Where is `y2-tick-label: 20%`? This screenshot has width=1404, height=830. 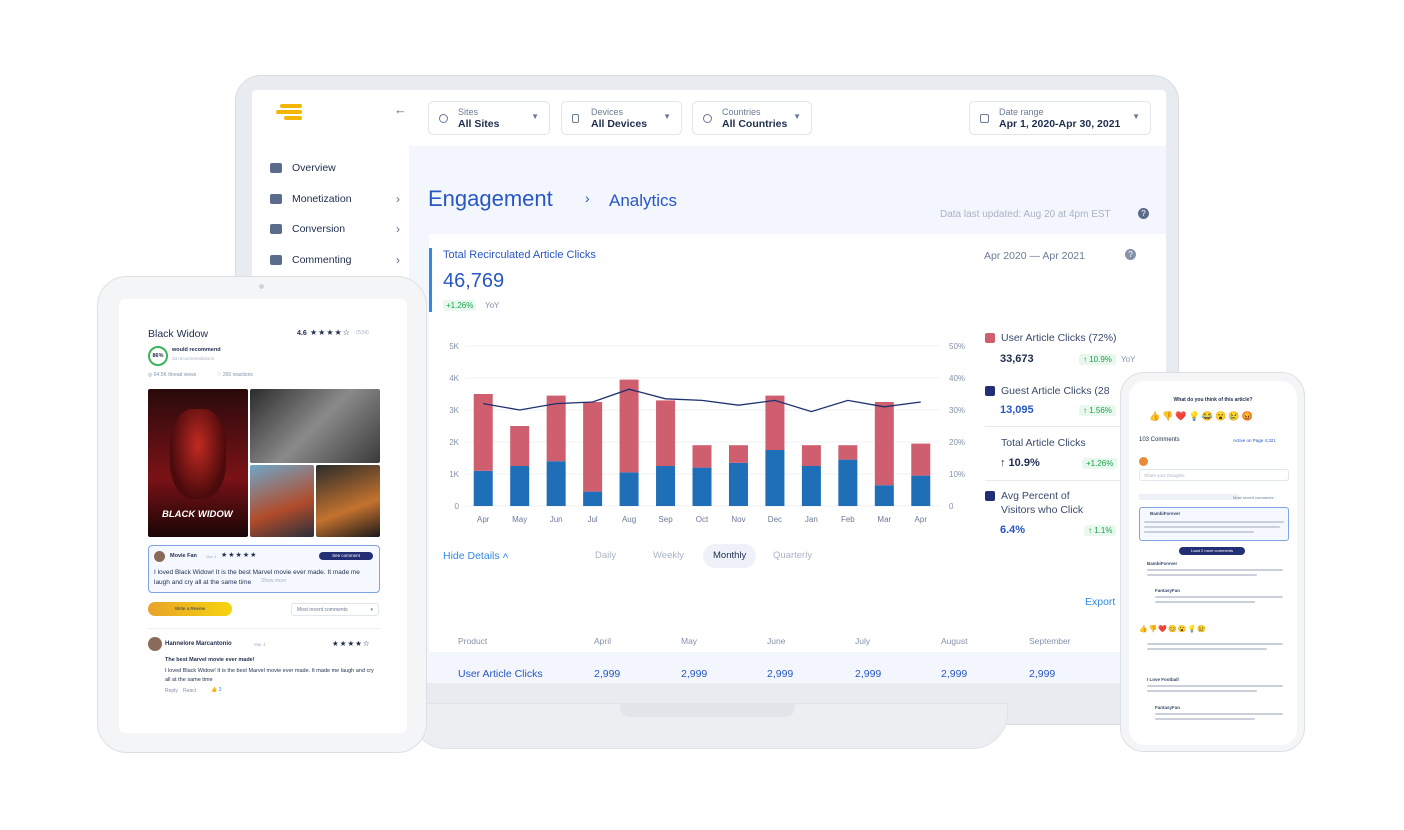 y2-tick-label: 20% is located at coordinates (957, 442).